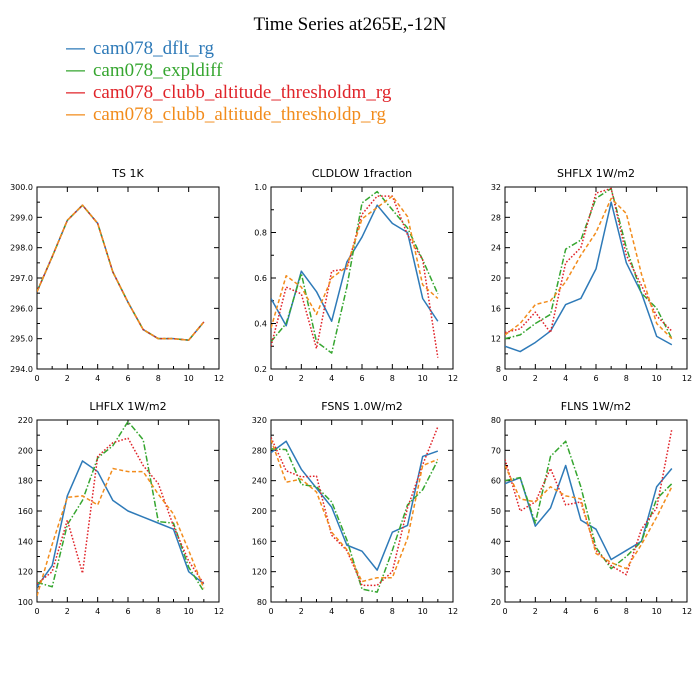  What do you see at coordinates (259, 481) in the screenshot?
I see `y-tick-label: 240` at bounding box center [259, 481].